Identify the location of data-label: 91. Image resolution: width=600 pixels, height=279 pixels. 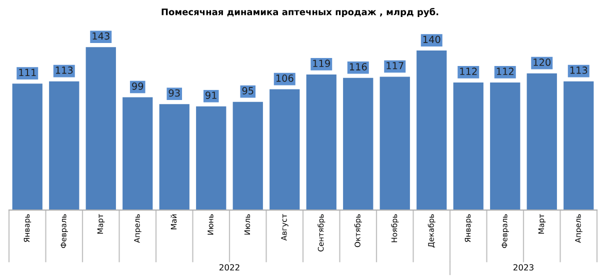
(211, 95).